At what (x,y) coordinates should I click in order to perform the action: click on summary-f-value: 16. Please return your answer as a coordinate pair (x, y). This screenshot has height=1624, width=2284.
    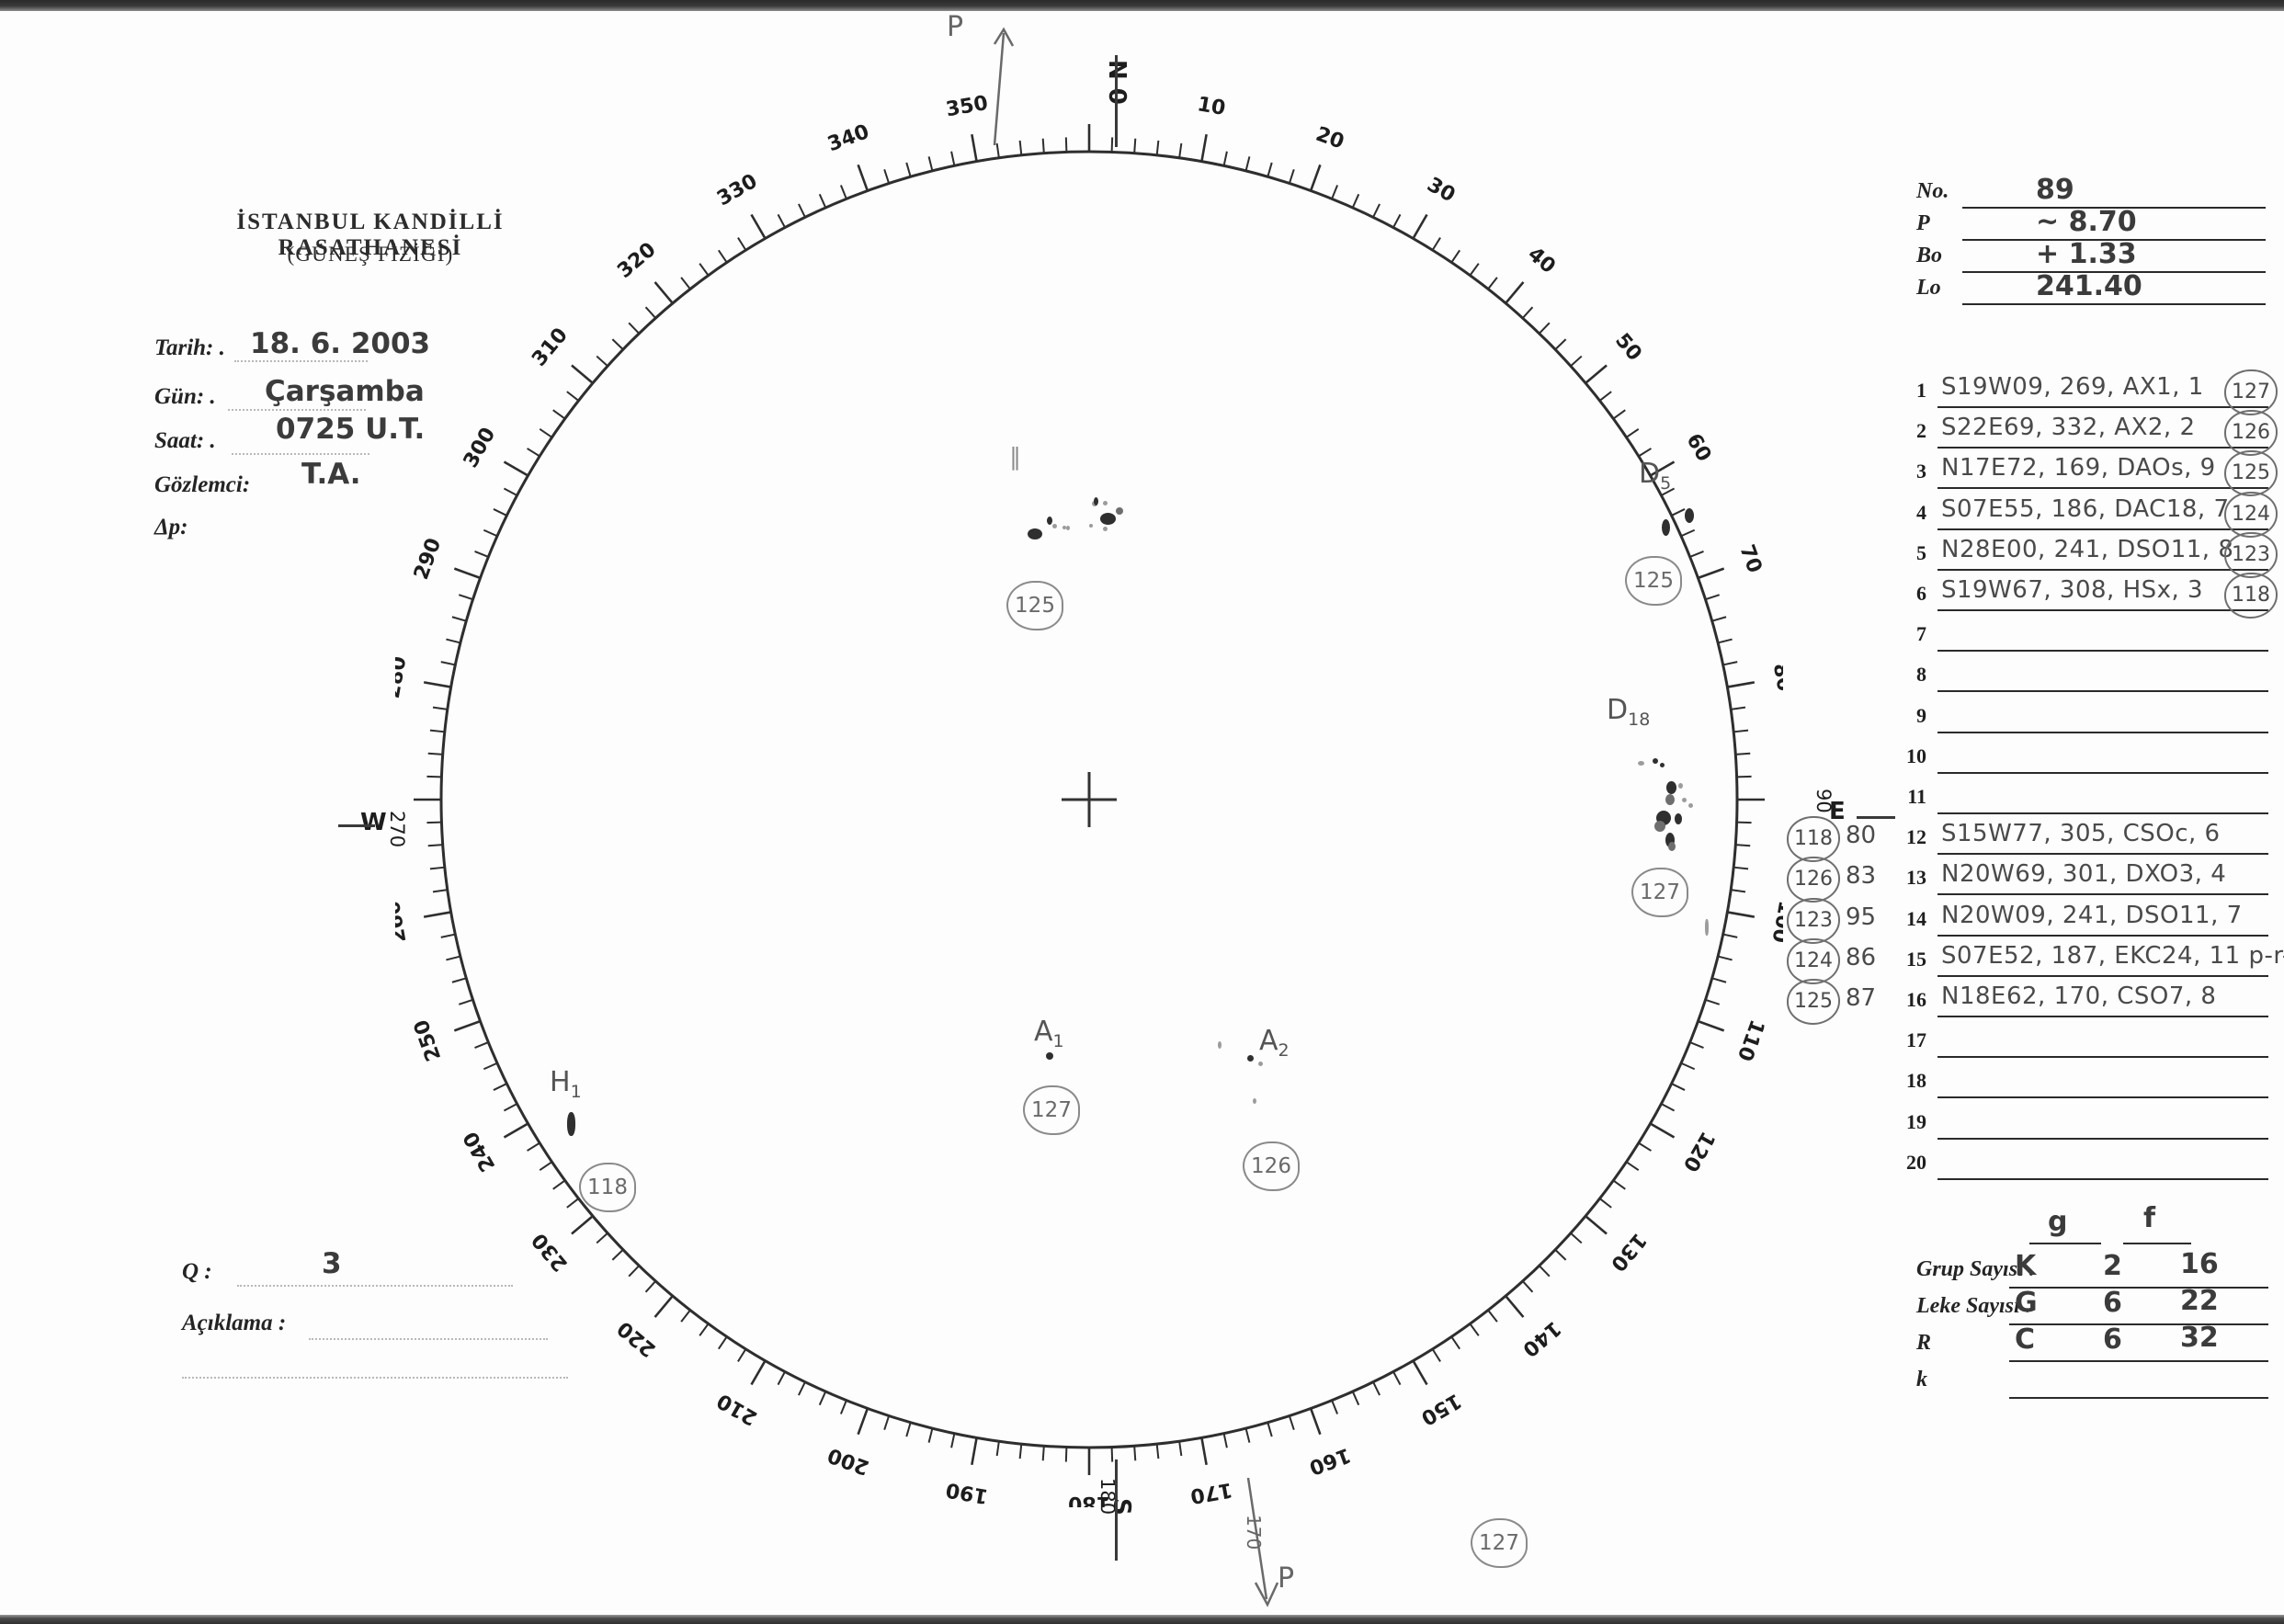
    Looking at the image, I should click on (2199, 1264).